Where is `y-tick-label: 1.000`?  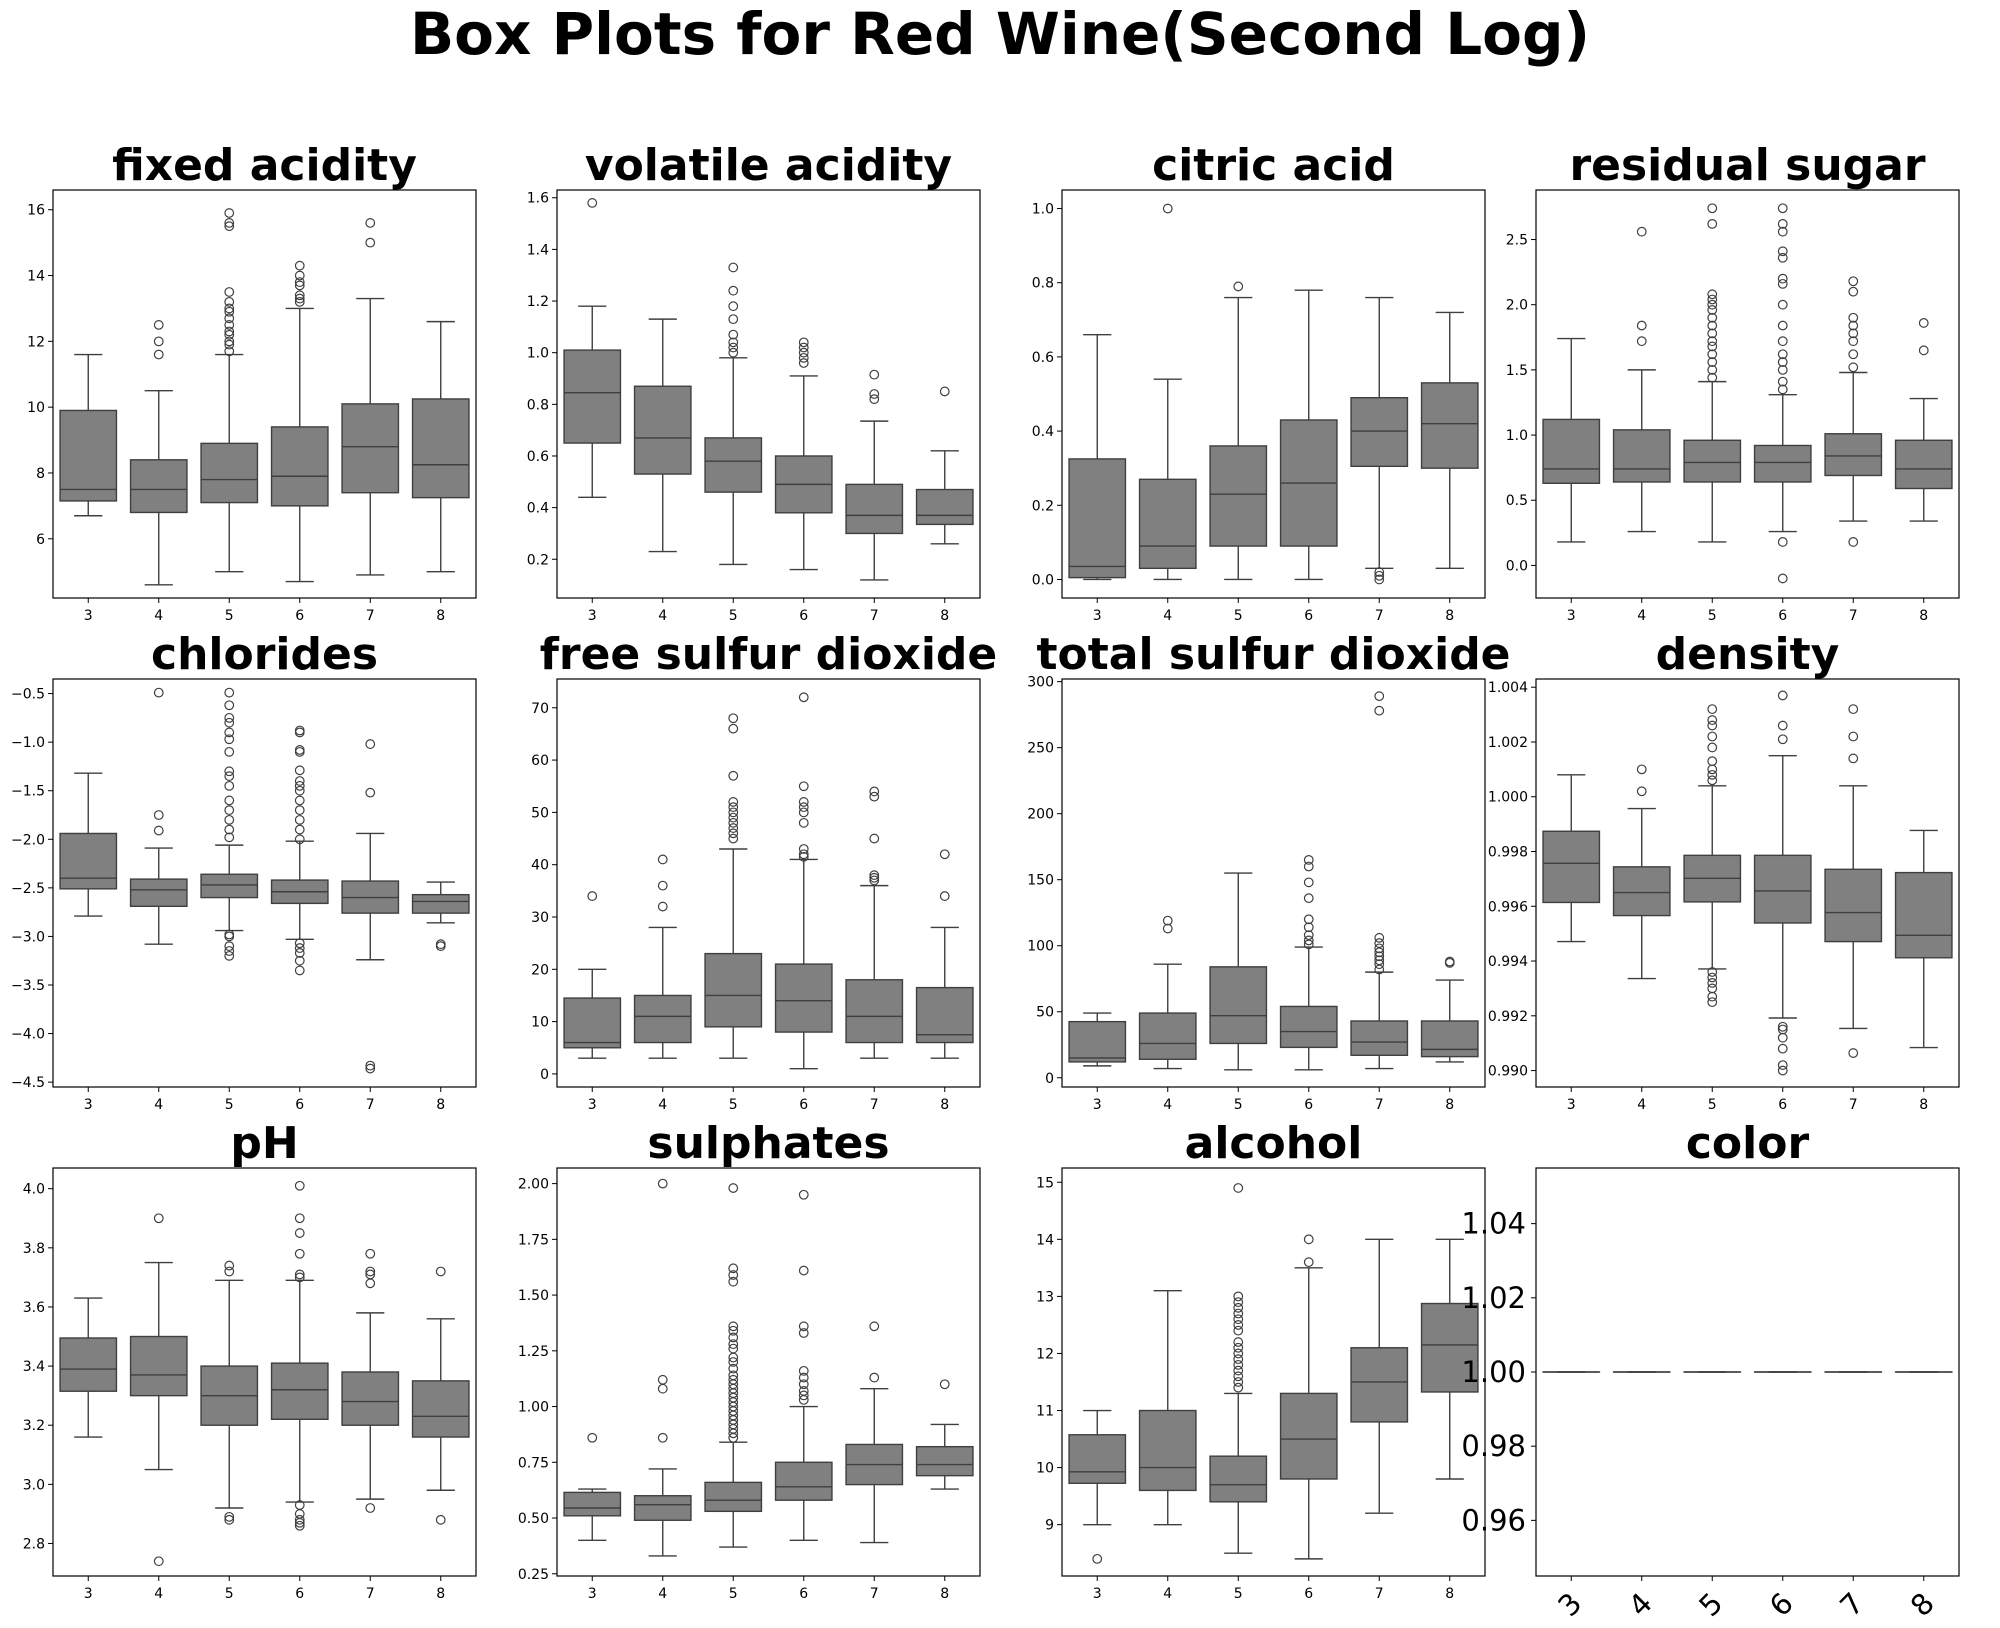
y-tick-label: 1.000 is located at coordinates (1508, 798).